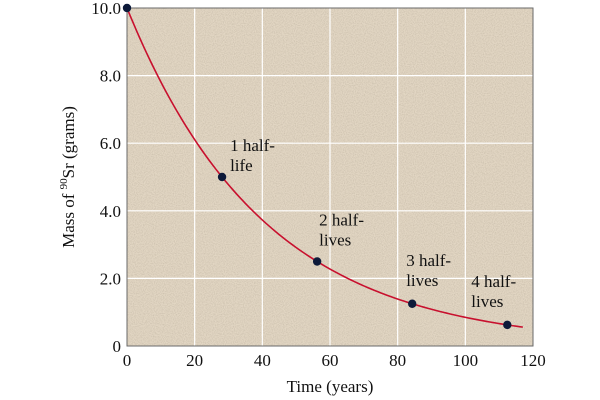 The height and width of the screenshot is (400, 600). I want to click on y-tick-label: 8.0, so click(110, 76).